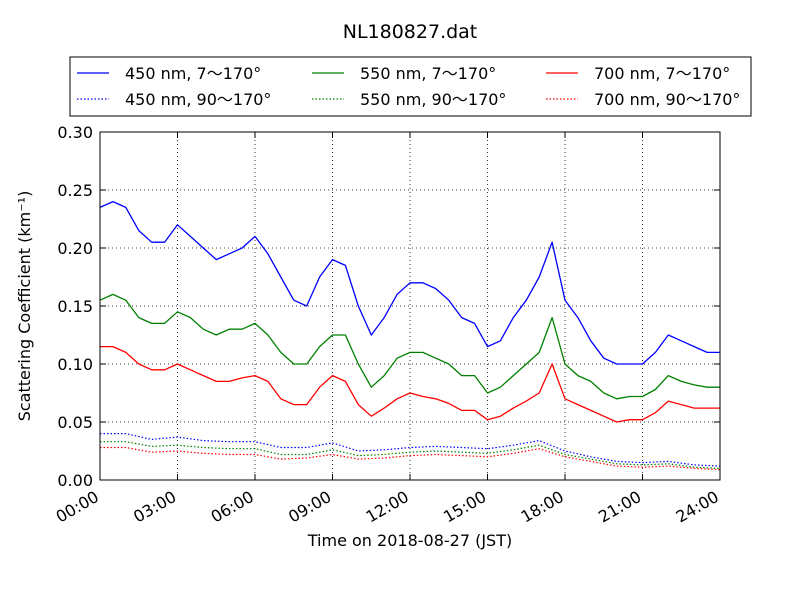  I want to click on y-tick-label: 0.05, so click(75, 422).